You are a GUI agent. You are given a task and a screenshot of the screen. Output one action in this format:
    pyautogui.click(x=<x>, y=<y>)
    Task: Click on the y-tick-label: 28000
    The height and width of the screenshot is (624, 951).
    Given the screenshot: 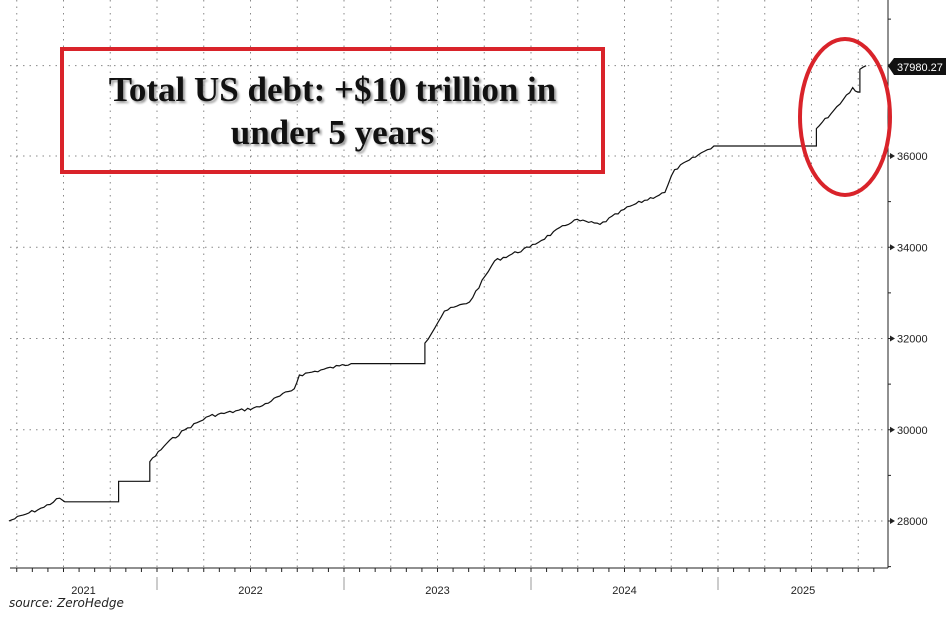 What is the action you would take?
    pyautogui.click(x=912, y=522)
    